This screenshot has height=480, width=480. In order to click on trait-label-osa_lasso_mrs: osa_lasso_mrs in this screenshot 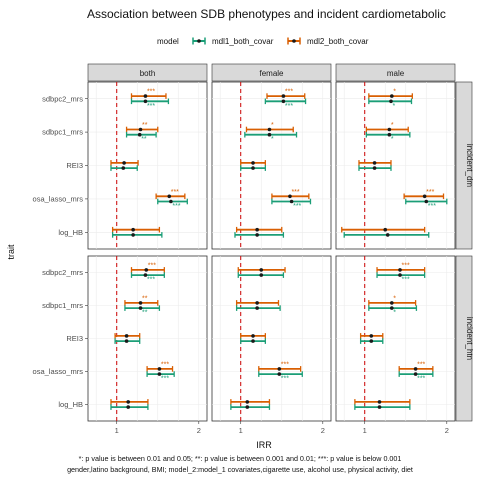, I will do `click(58, 371)`.